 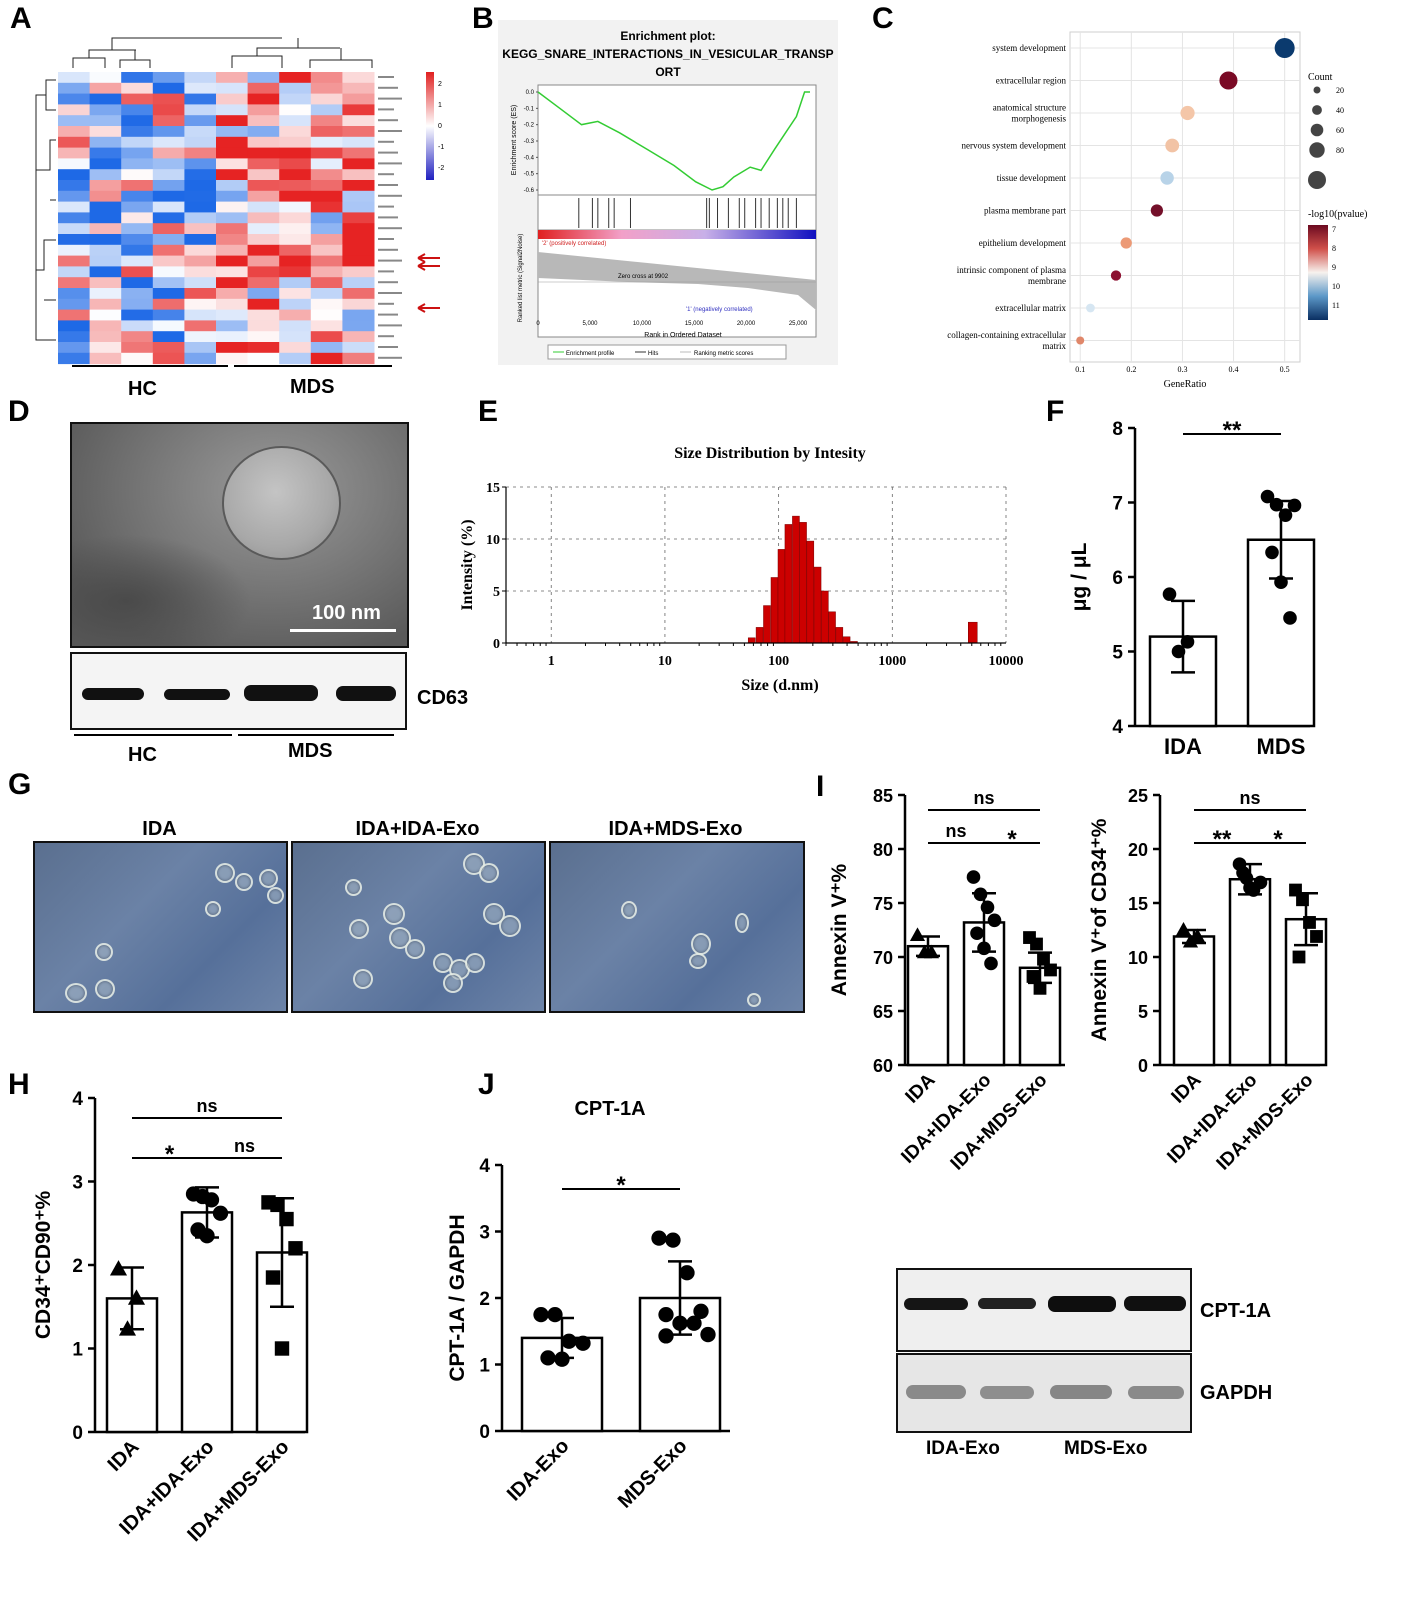 I want to click on dotplot-term-label: collagen-containing extracellular, so click(x=1006, y=335).